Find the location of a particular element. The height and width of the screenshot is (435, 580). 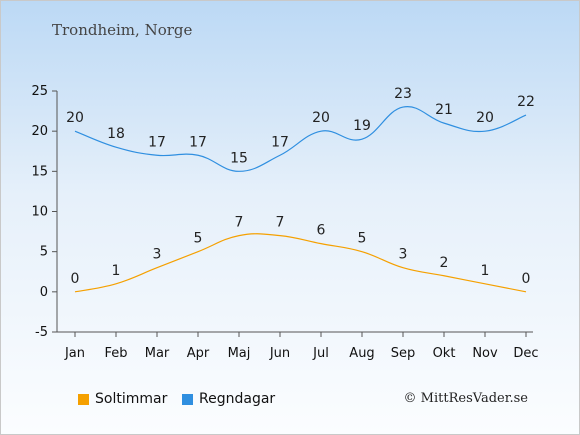

data-label-regndagar: 22 is located at coordinates (526, 102).